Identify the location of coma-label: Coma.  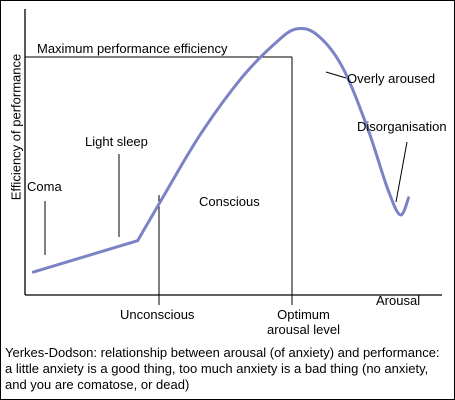
(44, 186).